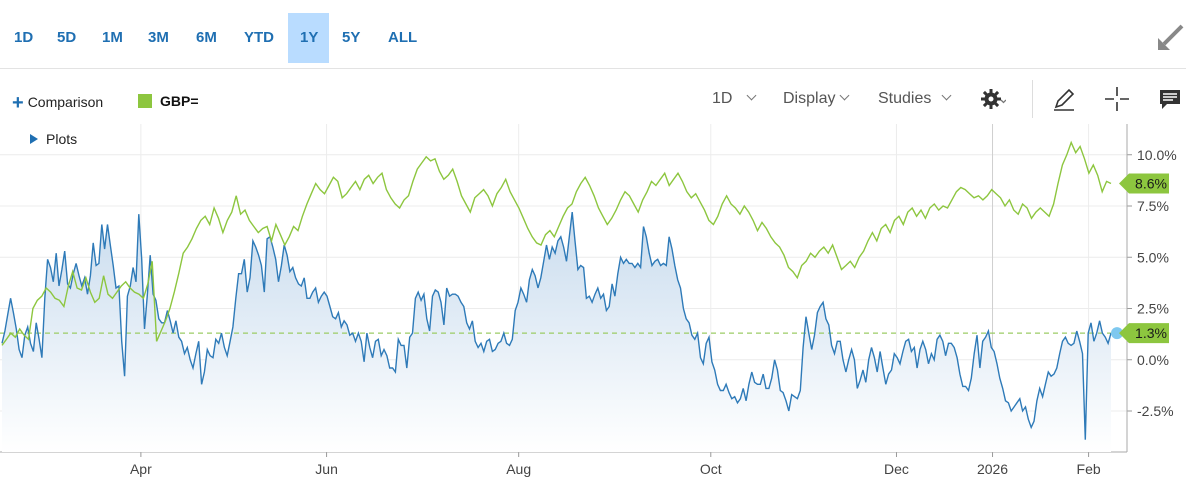 The image size is (1186, 485). I want to click on expand-icon, so click(1169, 39).